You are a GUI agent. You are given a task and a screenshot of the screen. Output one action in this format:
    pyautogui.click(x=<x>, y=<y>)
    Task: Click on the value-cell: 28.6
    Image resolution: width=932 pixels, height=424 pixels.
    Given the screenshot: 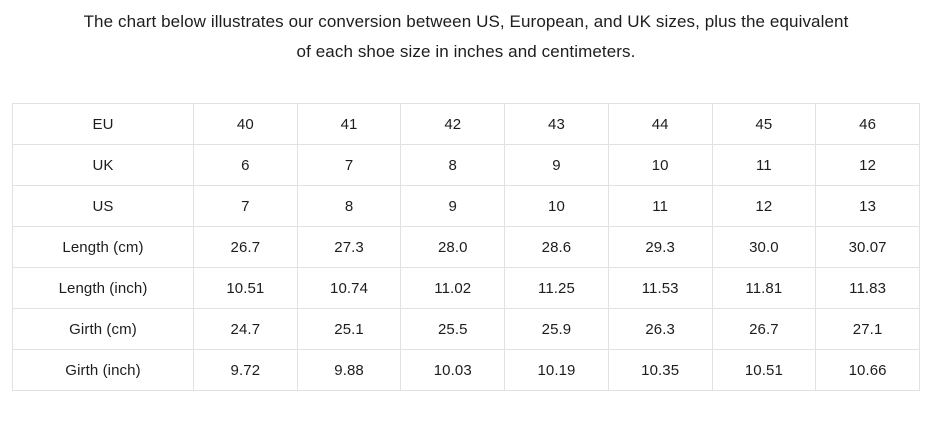 What is the action you would take?
    pyautogui.click(x=556, y=247)
    